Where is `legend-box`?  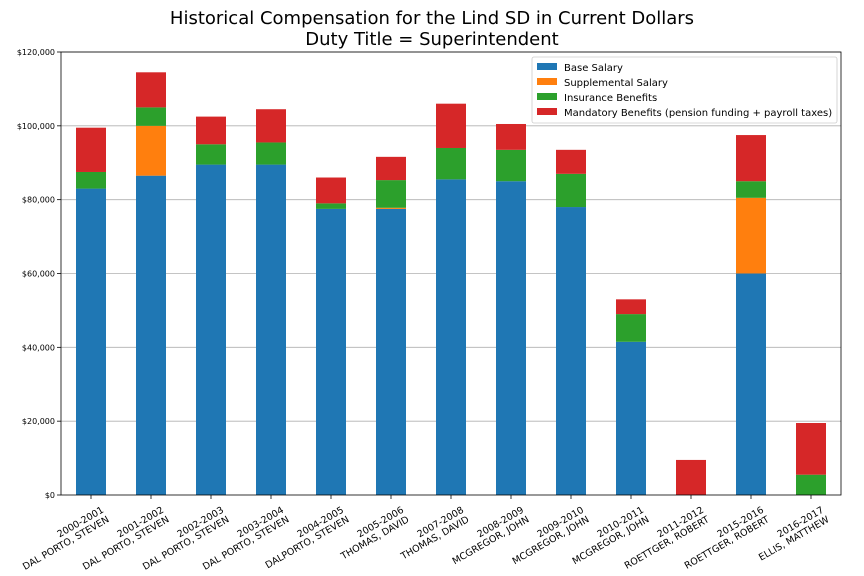
legend-box is located at coordinates (684, 90).